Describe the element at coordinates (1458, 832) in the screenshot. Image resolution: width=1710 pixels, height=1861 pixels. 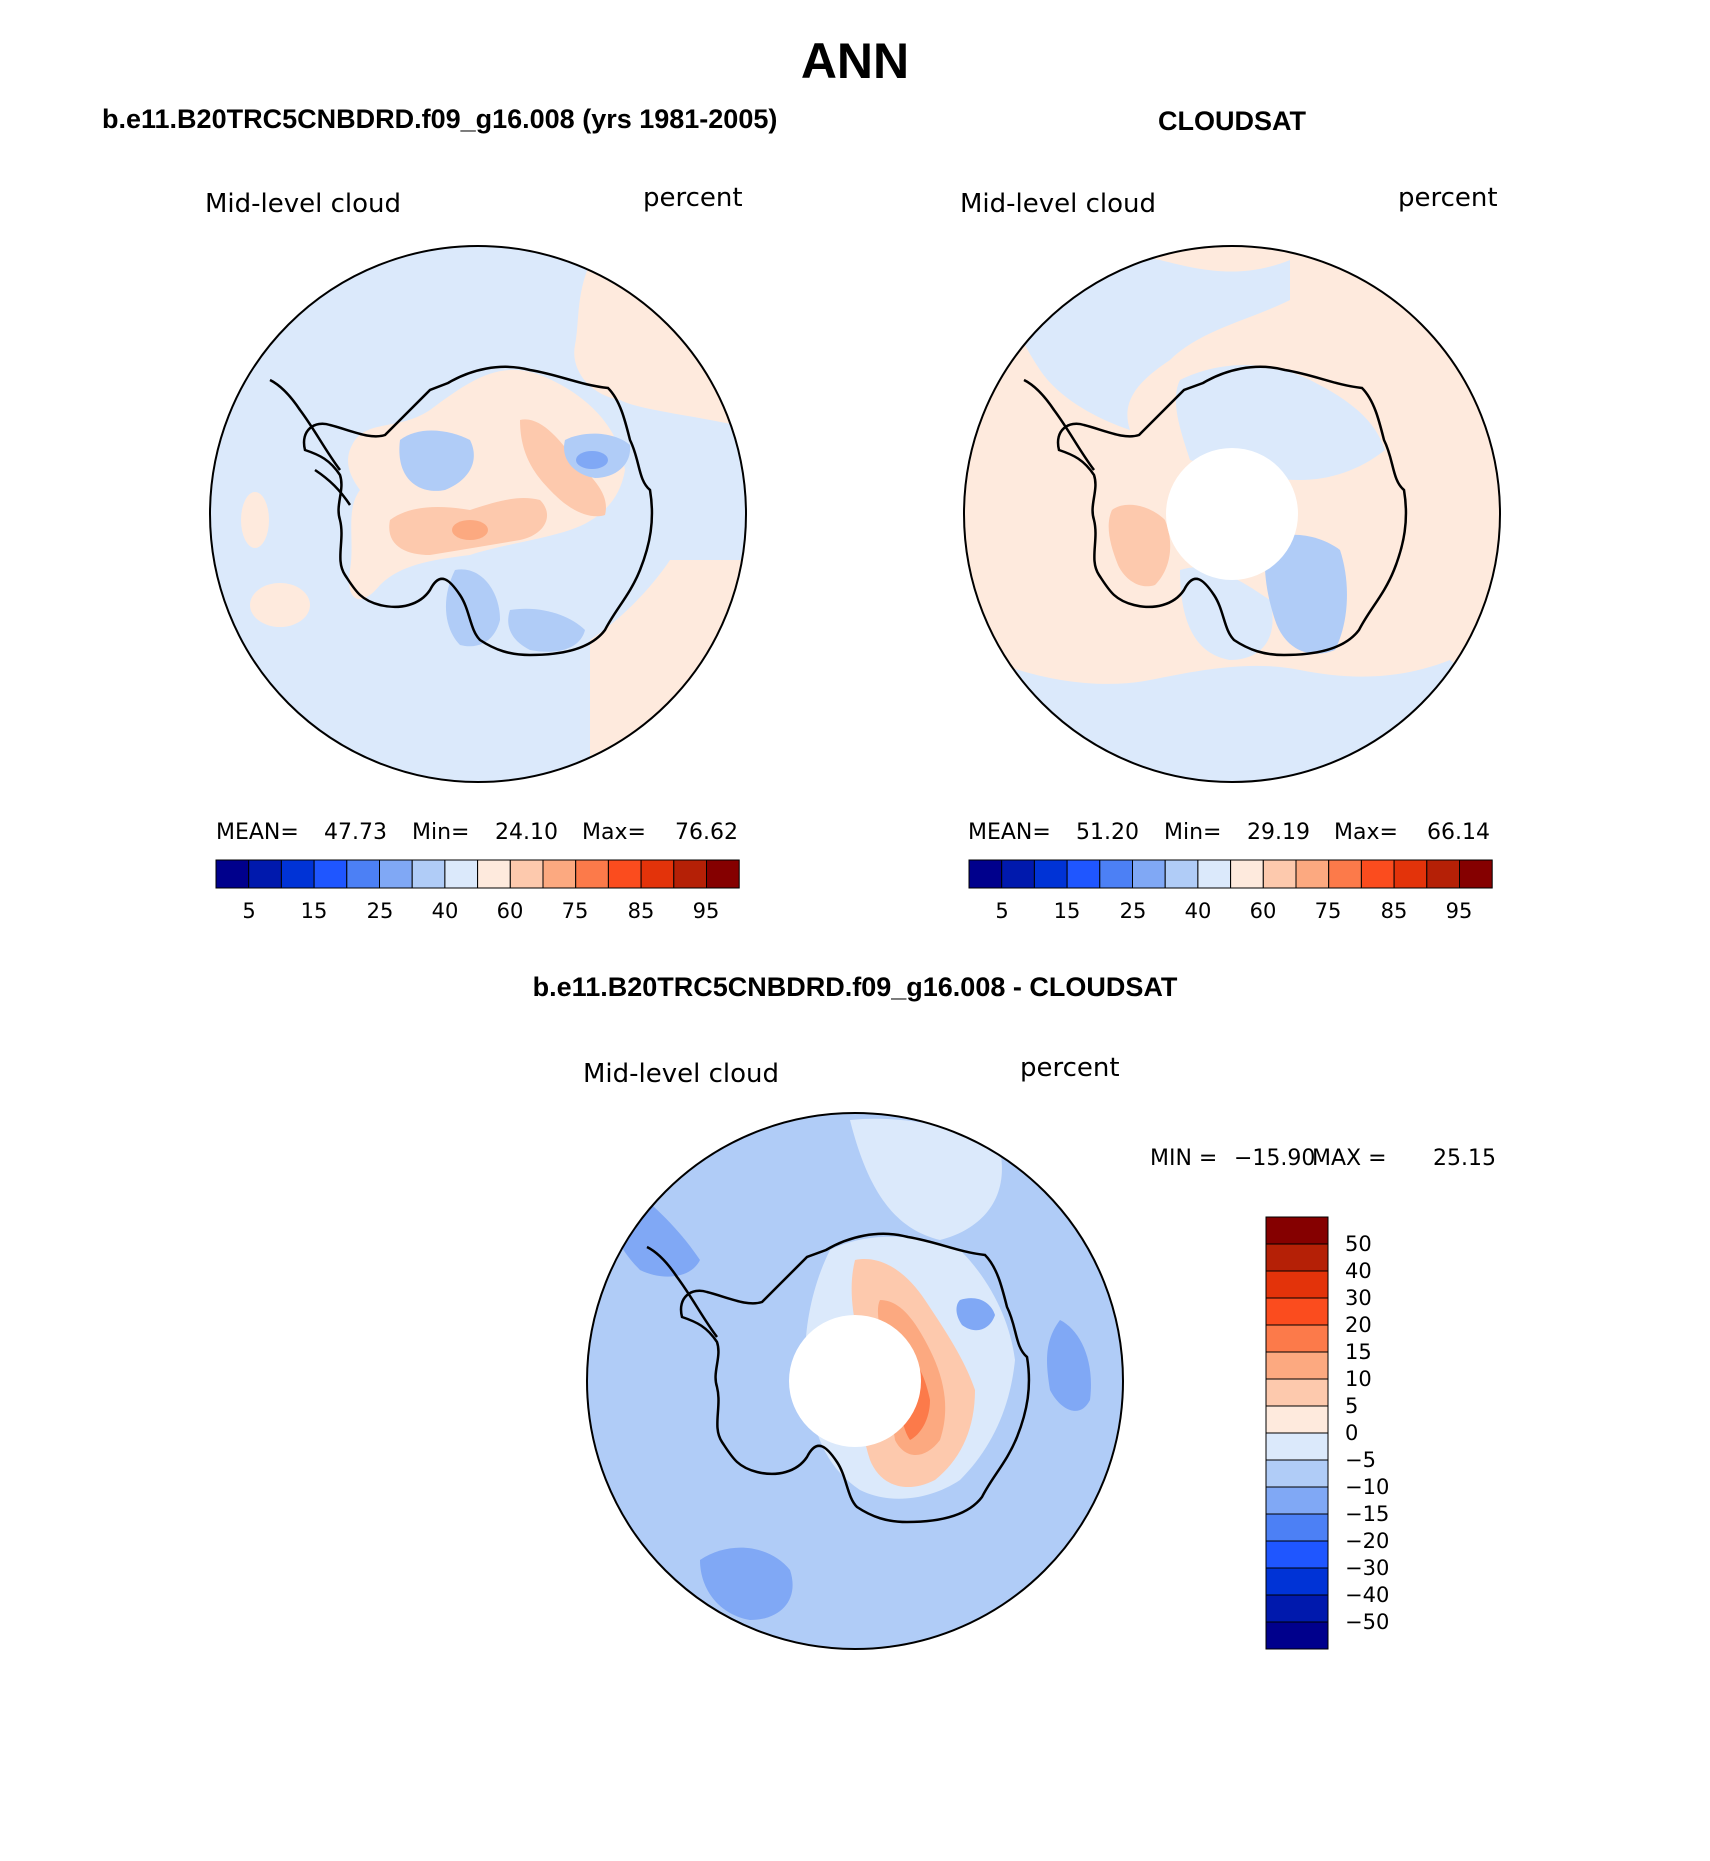
I see `obs-max-value: 66.14` at that location.